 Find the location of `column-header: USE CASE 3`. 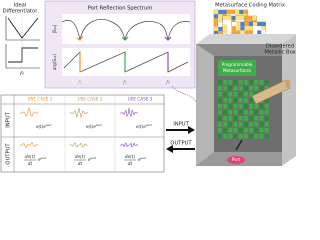

column-header: USE CASE 3 is located at coordinates (140, 99).